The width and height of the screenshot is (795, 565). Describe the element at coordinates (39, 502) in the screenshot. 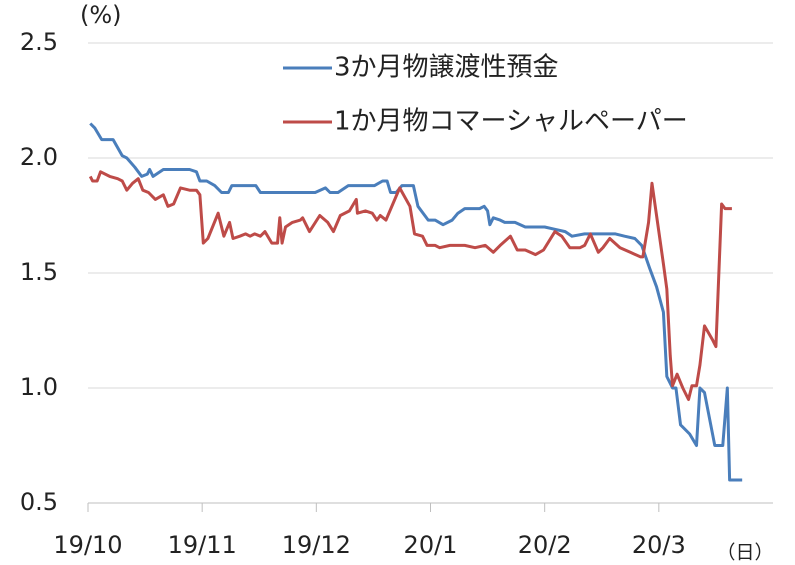

I see `y-tick-label: 0.5` at that location.